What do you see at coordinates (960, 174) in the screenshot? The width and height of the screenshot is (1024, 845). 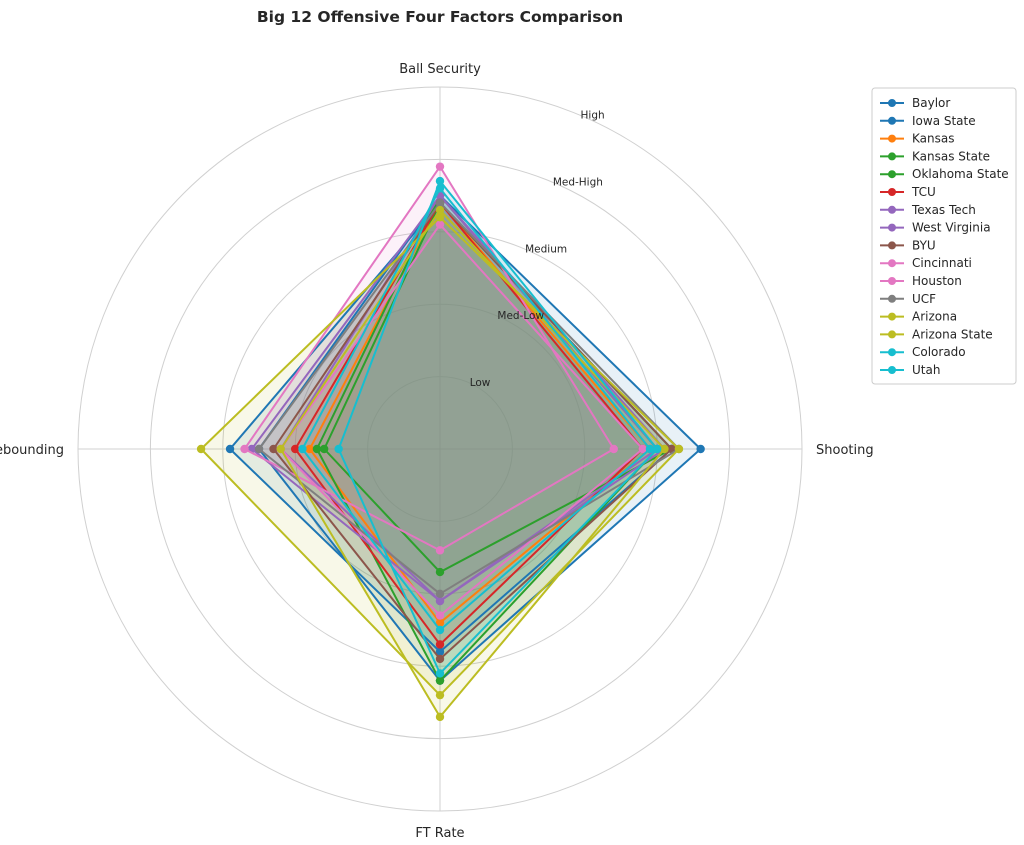 I see `legend-entry-oklahoma-state: Oklahoma State` at bounding box center [960, 174].